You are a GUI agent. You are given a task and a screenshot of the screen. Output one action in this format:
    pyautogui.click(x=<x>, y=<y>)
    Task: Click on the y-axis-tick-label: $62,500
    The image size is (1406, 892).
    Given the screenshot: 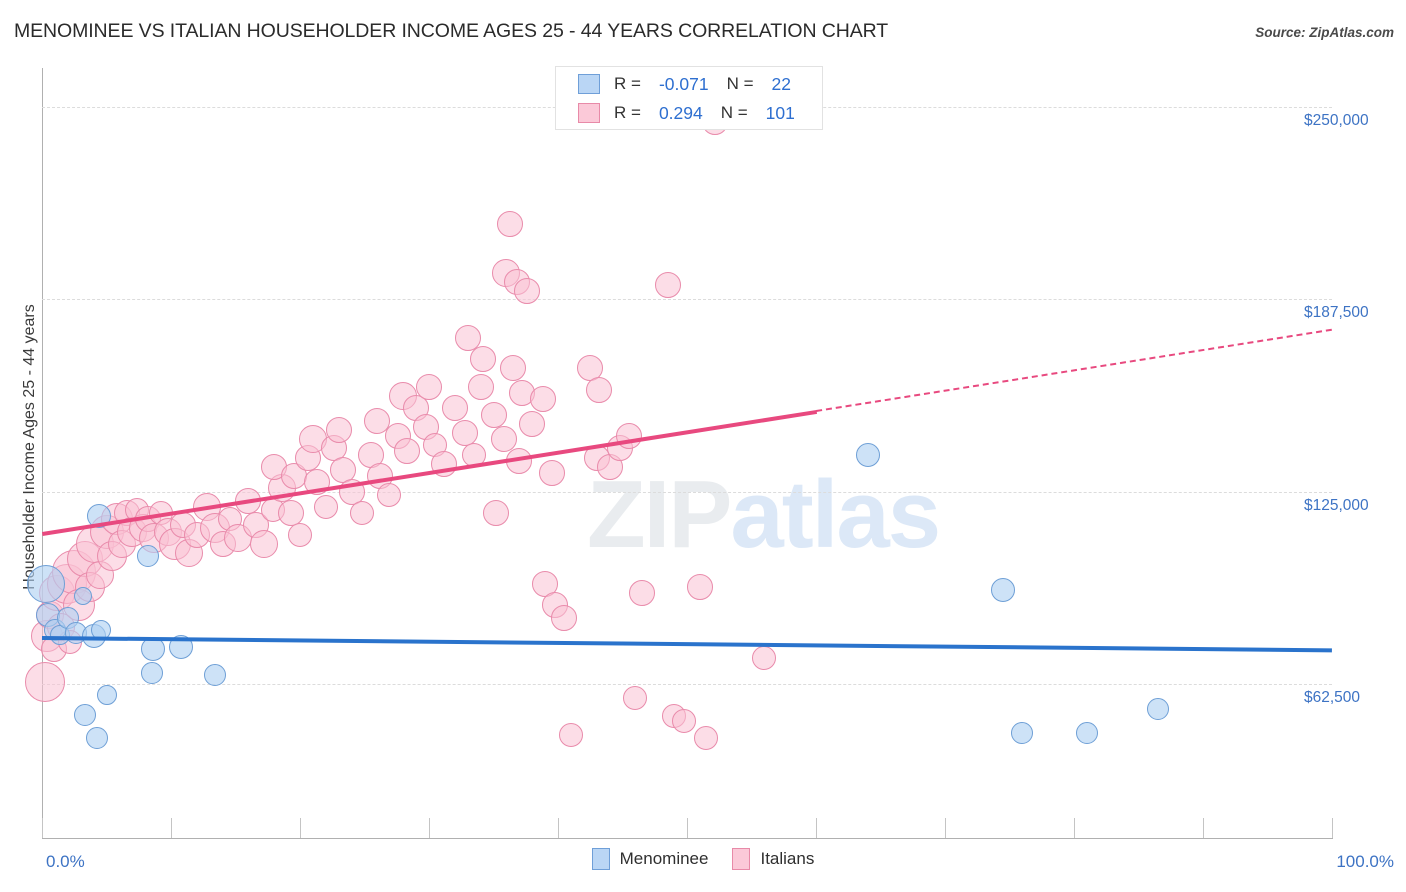 What is the action you would take?
    pyautogui.click(x=1332, y=697)
    